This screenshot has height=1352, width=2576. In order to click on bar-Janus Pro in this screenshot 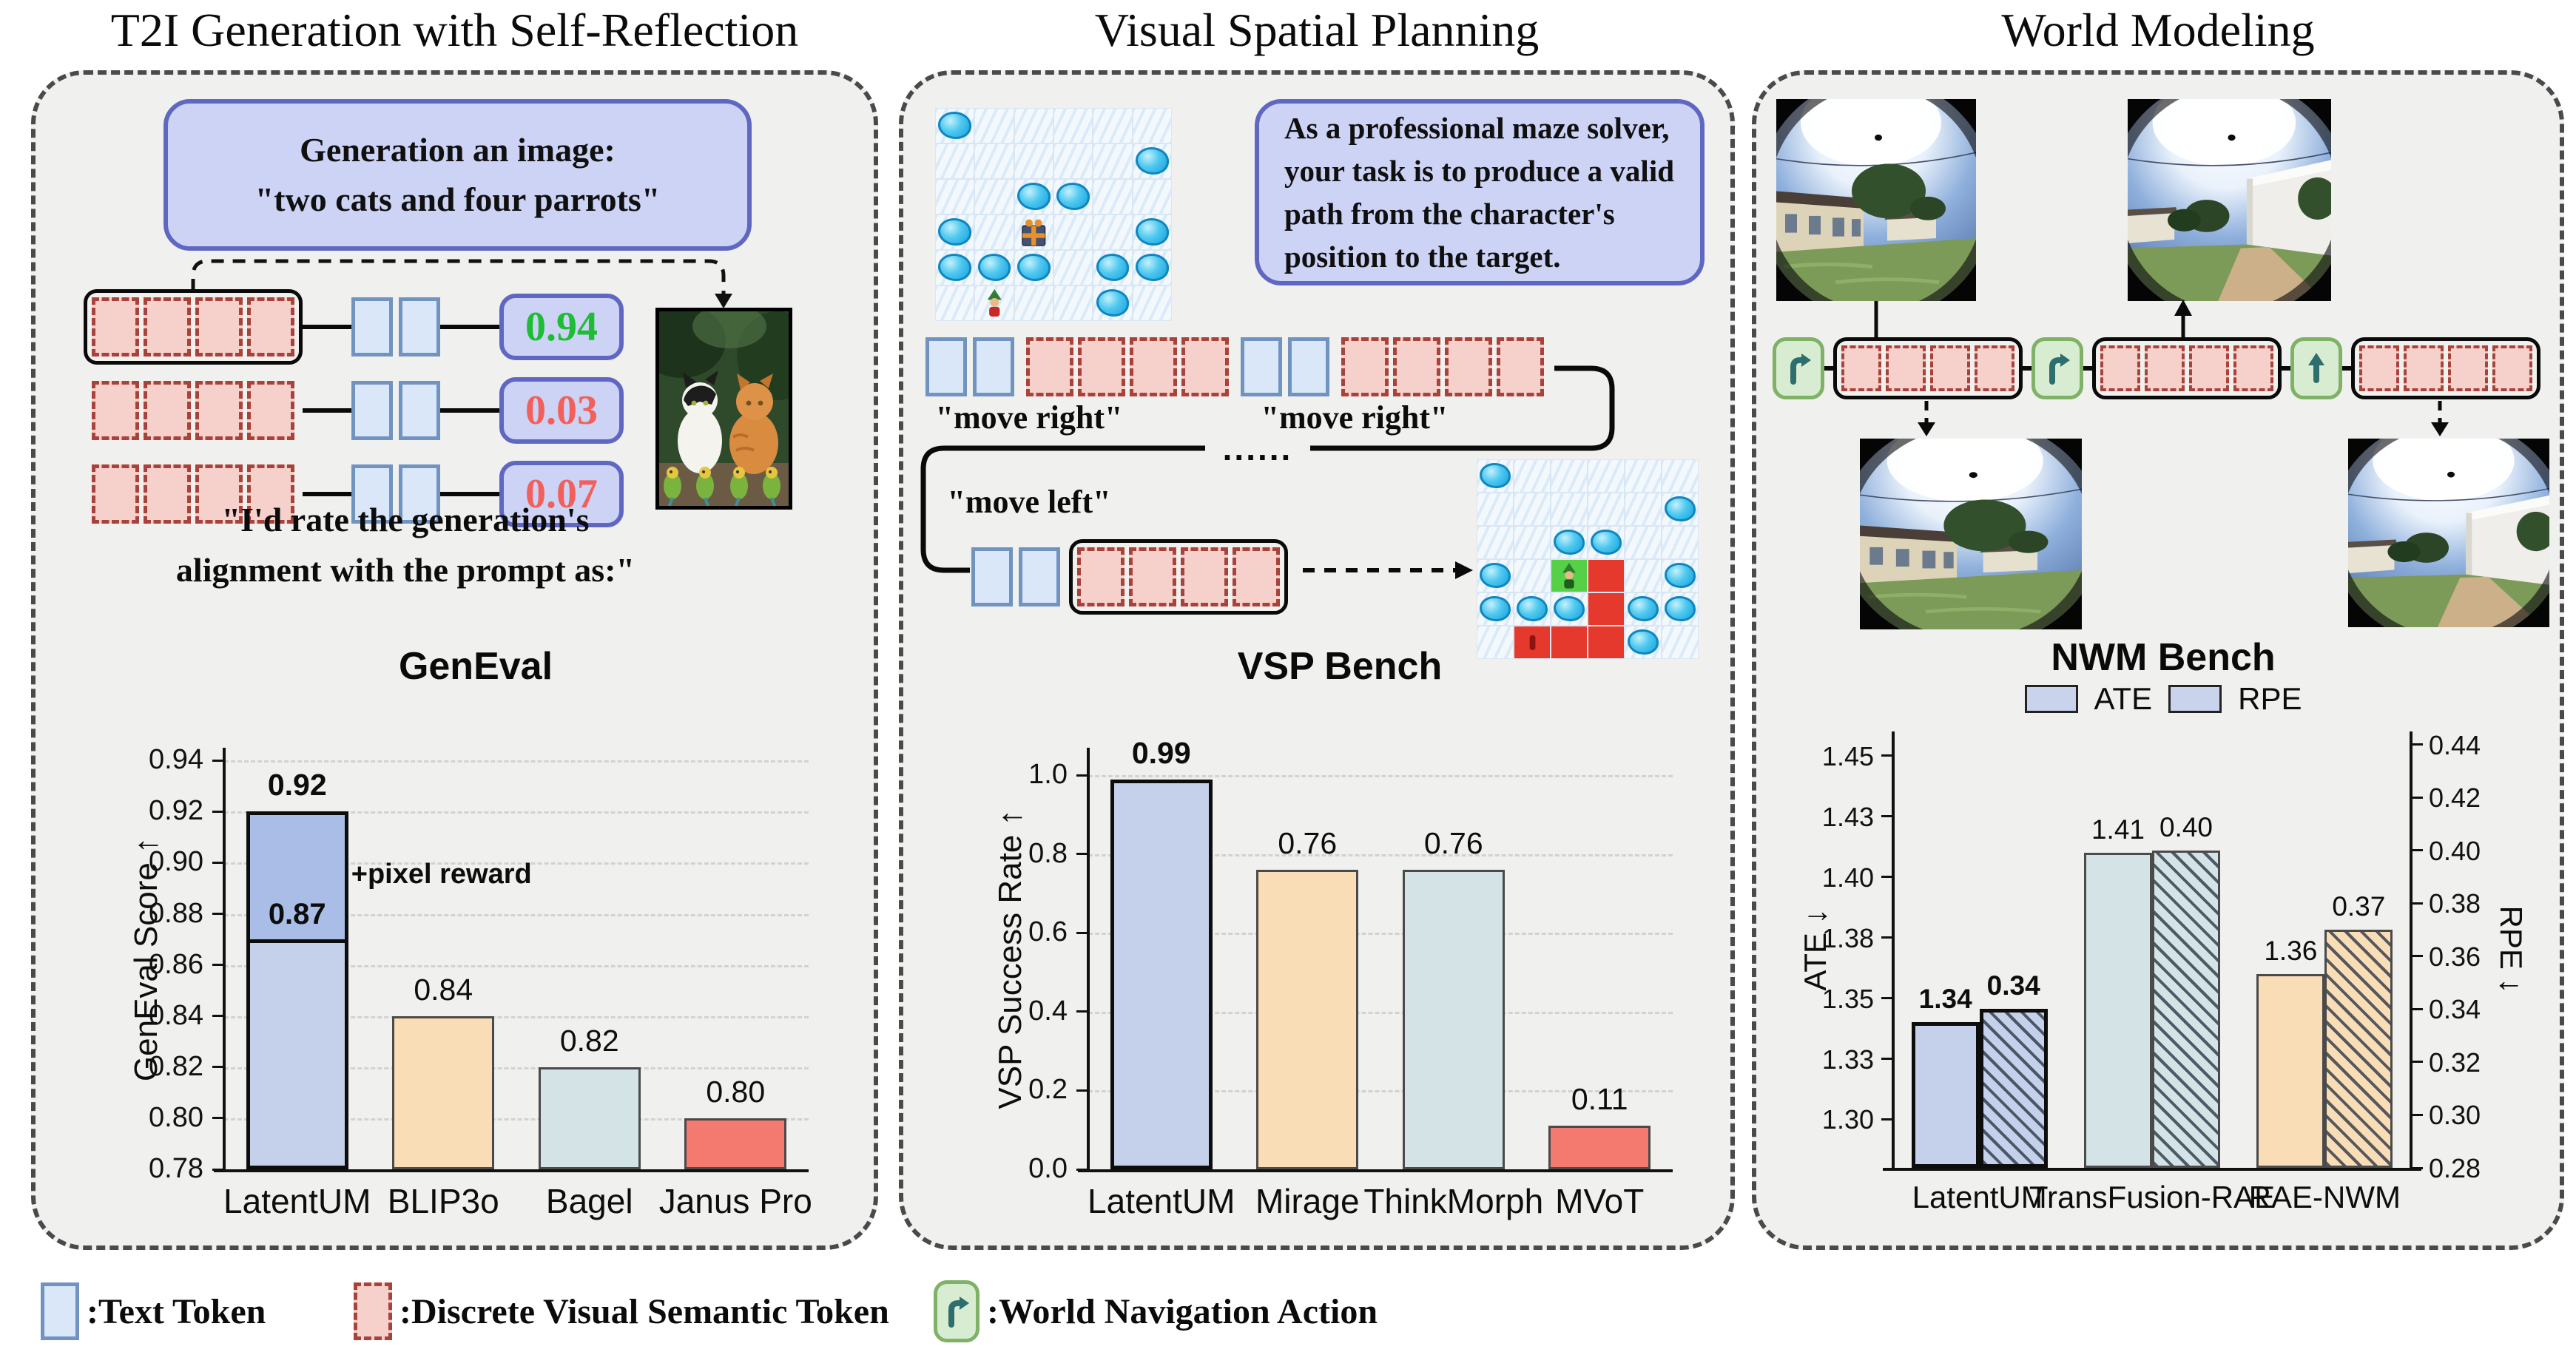, I will do `click(735, 1143)`.